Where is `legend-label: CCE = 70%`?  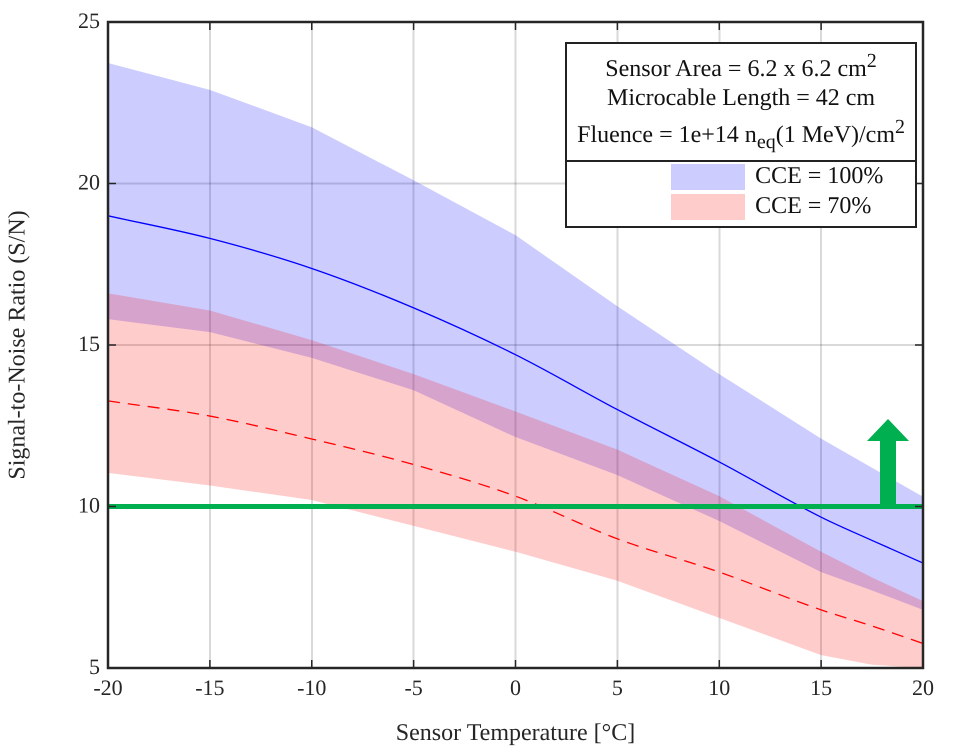 legend-label: CCE = 70% is located at coordinates (813, 206).